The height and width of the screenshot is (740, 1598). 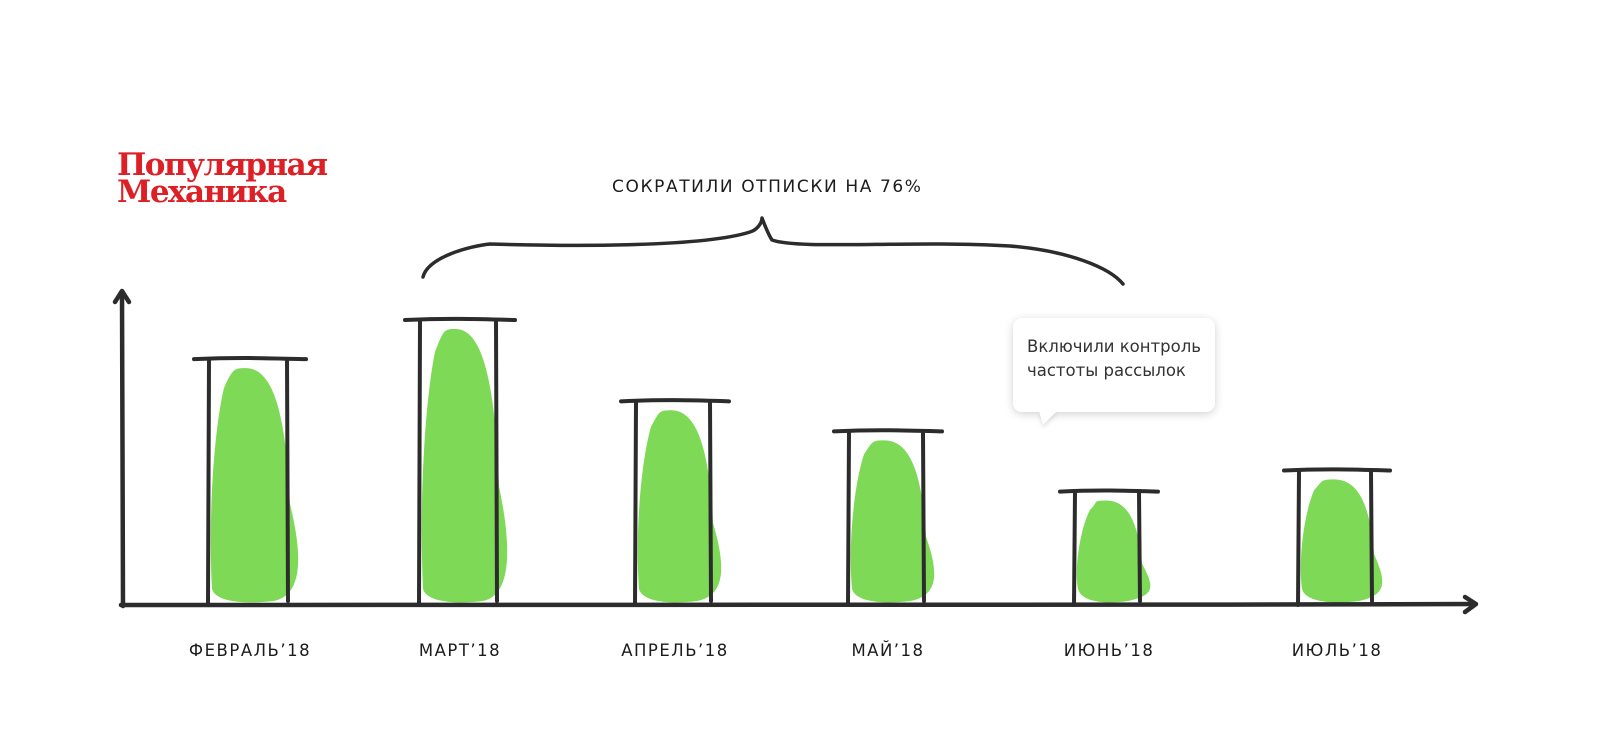 What do you see at coordinates (1109, 650) in the screenshot?
I see `x-tick-label: ИЮНЬ’18` at bounding box center [1109, 650].